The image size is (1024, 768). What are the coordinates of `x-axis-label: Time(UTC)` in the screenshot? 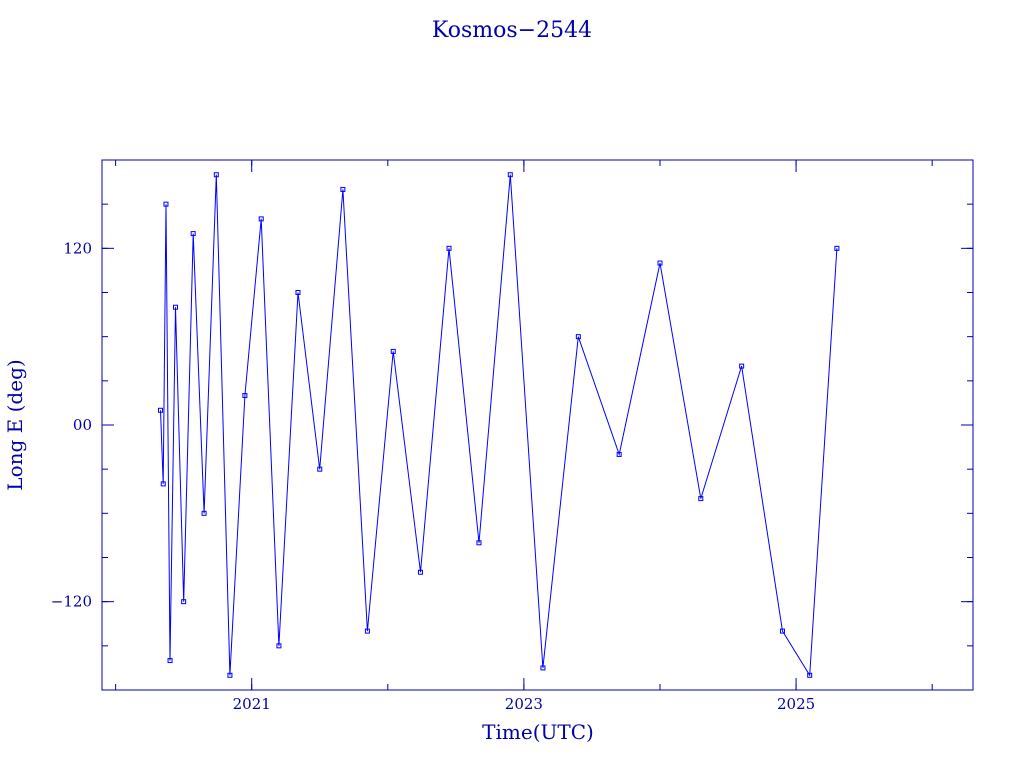 It's located at (538, 732).